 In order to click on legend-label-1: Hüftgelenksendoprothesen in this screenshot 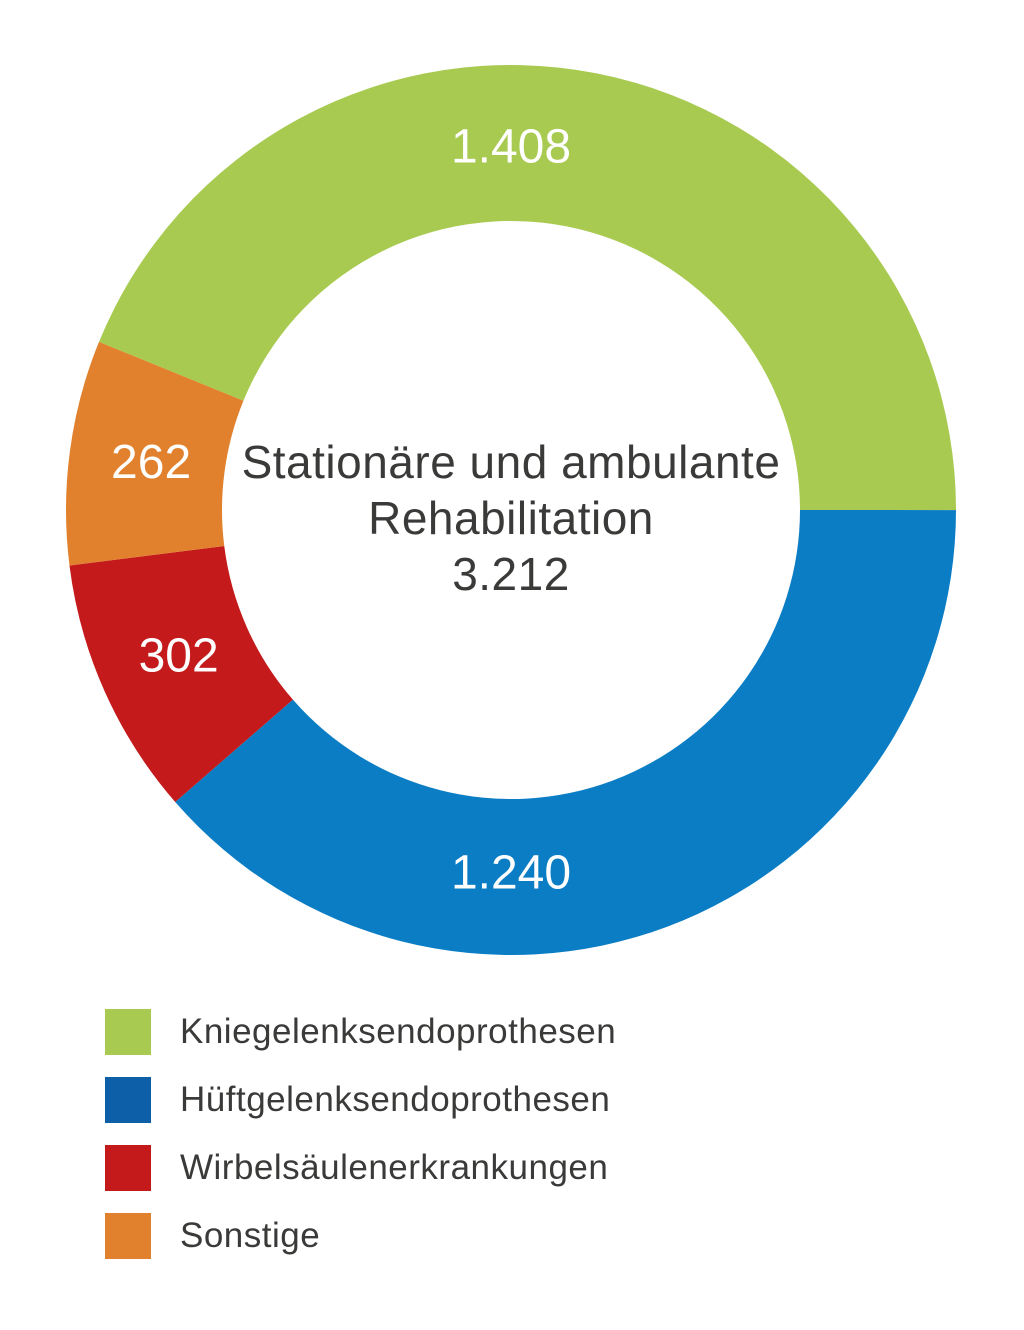, I will do `click(395, 1099)`.